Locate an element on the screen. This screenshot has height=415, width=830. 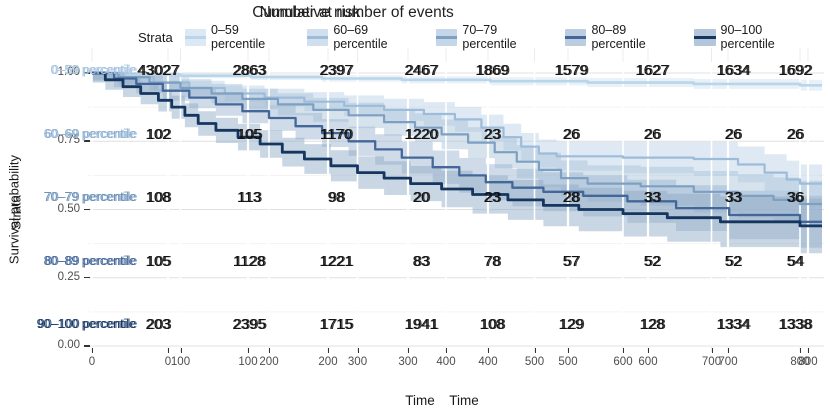
events-table-title: Cumulative number of events is located at coordinates (353, 12).